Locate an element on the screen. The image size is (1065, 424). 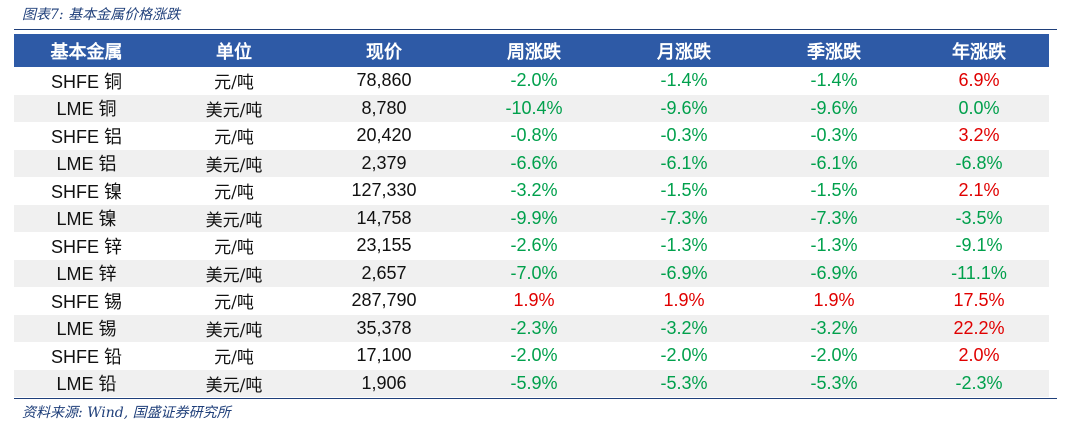
table-header-row: 基本金属 单位 现价 周涨跌 月涨跌 季涨跌 年涨跌 is located at coordinates (531, 50).